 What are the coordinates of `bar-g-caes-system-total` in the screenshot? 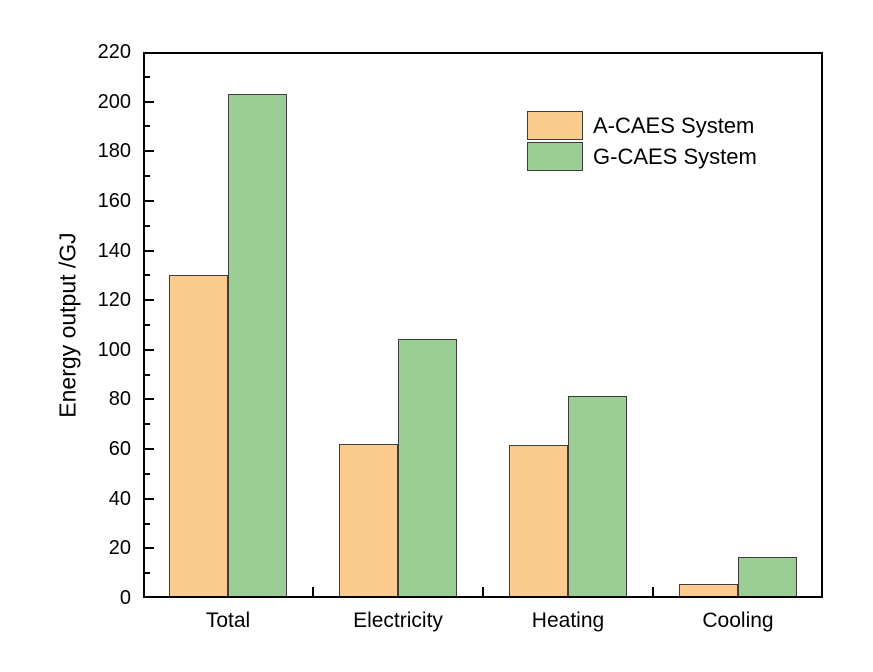 It's located at (257, 346).